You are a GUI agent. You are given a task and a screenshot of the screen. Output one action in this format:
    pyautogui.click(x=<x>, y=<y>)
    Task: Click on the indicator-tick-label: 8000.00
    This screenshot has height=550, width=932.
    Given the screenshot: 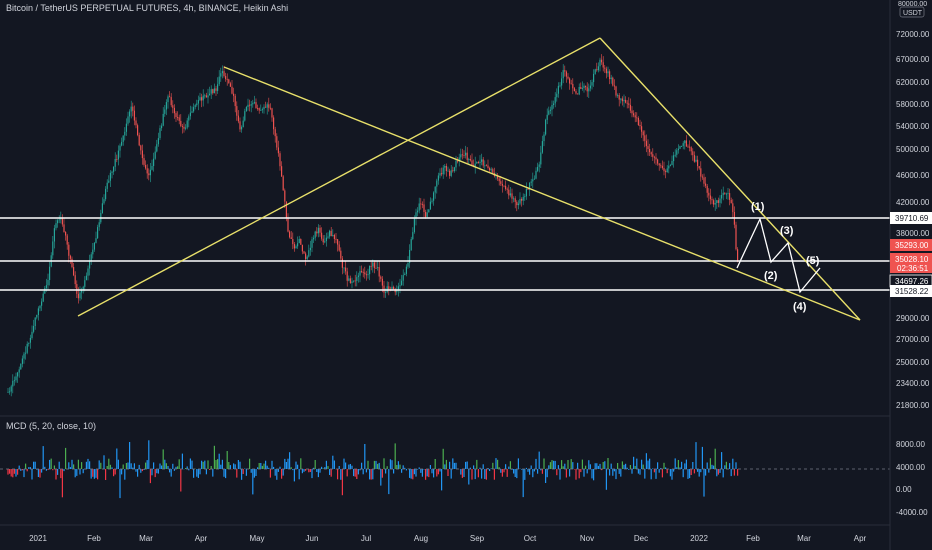 What is the action you would take?
    pyautogui.click(x=910, y=444)
    